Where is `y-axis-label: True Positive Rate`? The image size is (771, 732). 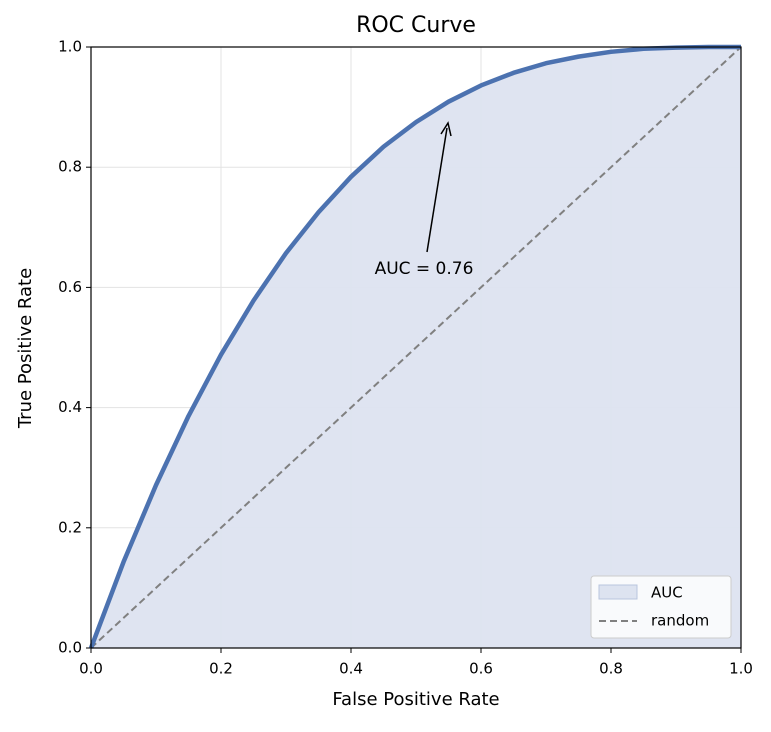 y-axis-label: True Positive Rate is located at coordinates (25, 348).